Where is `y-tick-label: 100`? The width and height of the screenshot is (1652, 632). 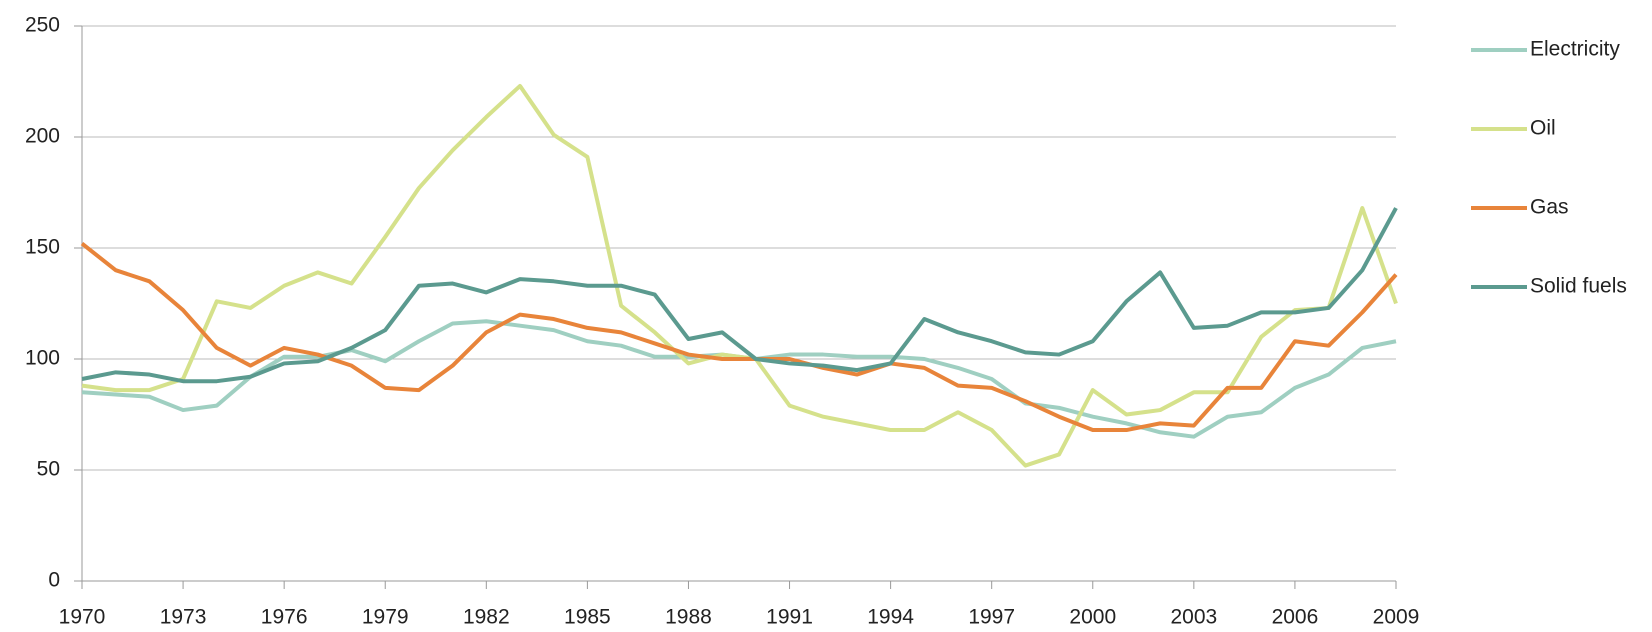 y-tick-label: 100 is located at coordinates (42, 358).